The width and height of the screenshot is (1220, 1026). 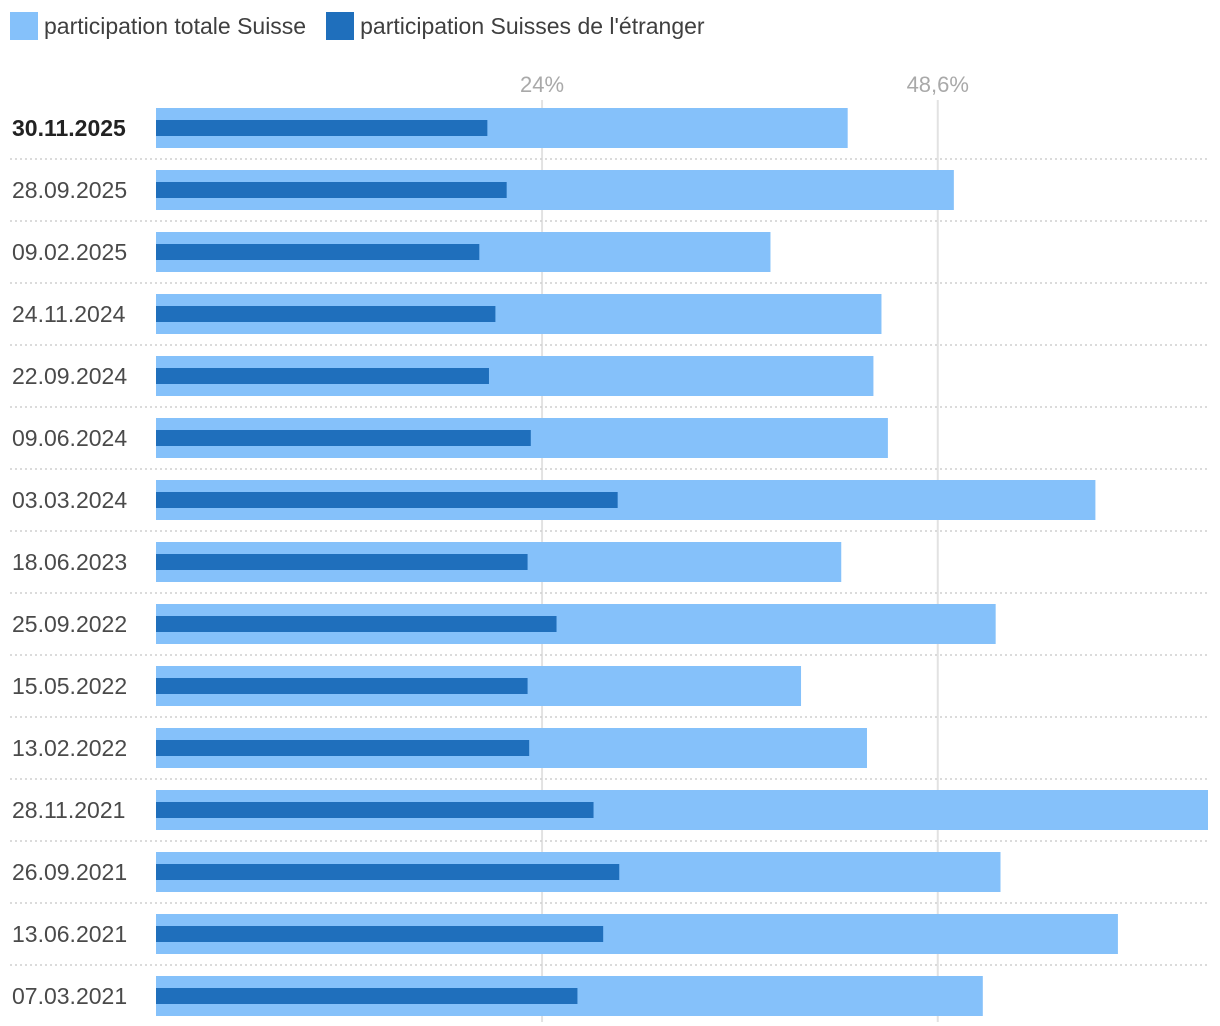 I want to click on category-label: 22.09.2024, so click(x=69, y=376).